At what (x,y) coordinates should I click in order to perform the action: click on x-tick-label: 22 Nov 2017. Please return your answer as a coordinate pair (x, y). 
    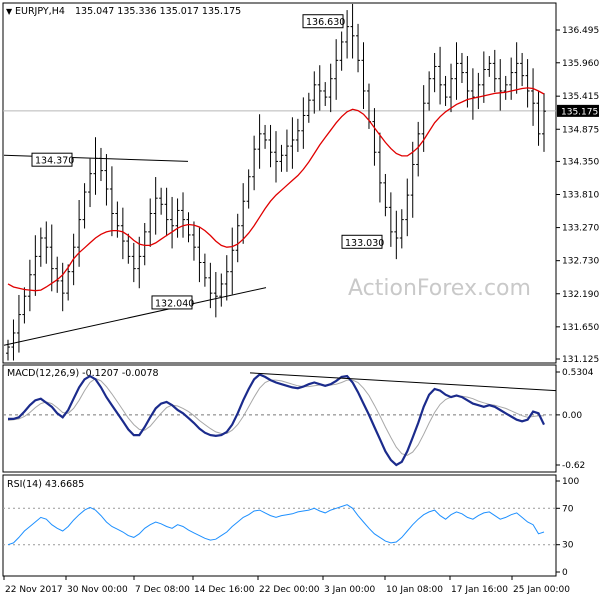
    Looking at the image, I should click on (34, 590).